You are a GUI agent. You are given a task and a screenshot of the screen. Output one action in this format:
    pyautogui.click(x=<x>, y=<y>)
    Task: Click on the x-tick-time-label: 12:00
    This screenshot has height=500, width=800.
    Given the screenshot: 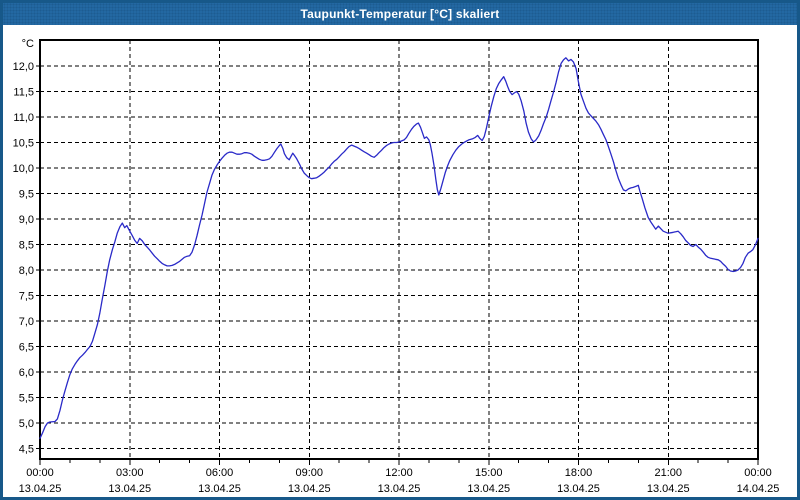 What is the action you would take?
    pyautogui.click(x=399, y=473)
    